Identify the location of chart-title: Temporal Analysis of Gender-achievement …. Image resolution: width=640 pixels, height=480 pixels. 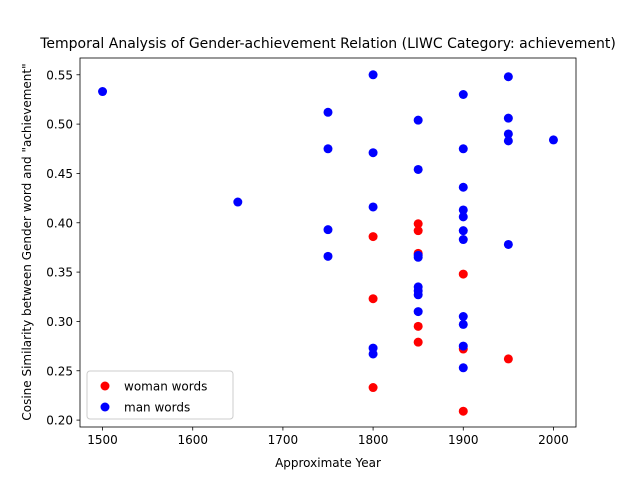
(327, 44).